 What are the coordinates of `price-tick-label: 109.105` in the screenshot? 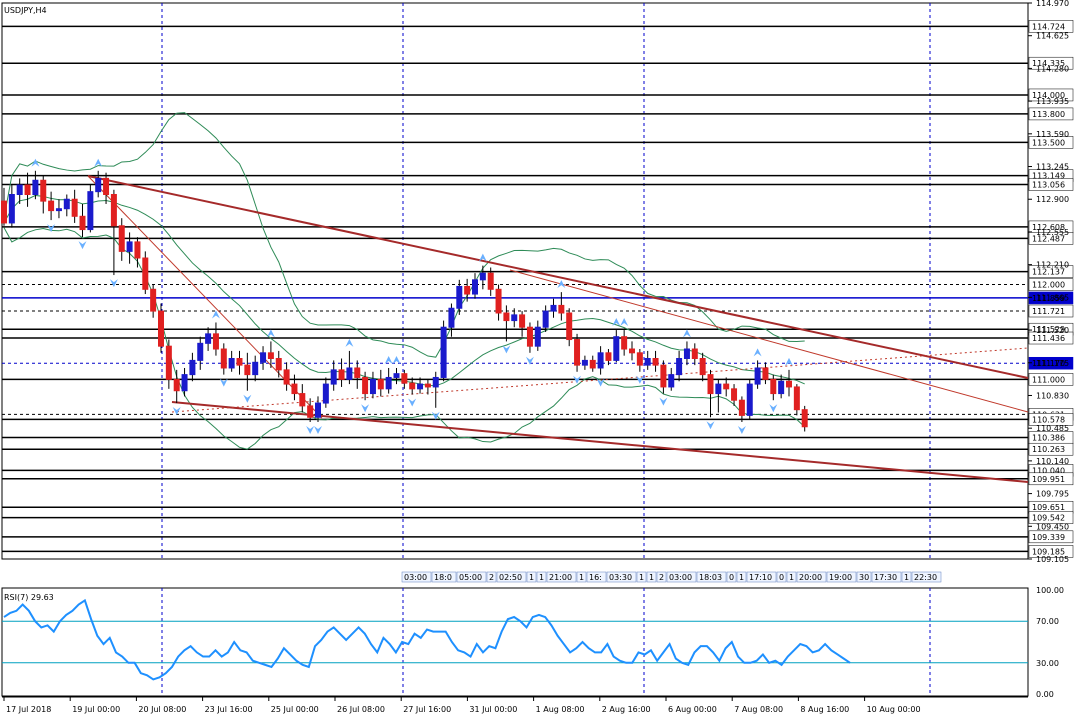 It's located at (1052, 559).